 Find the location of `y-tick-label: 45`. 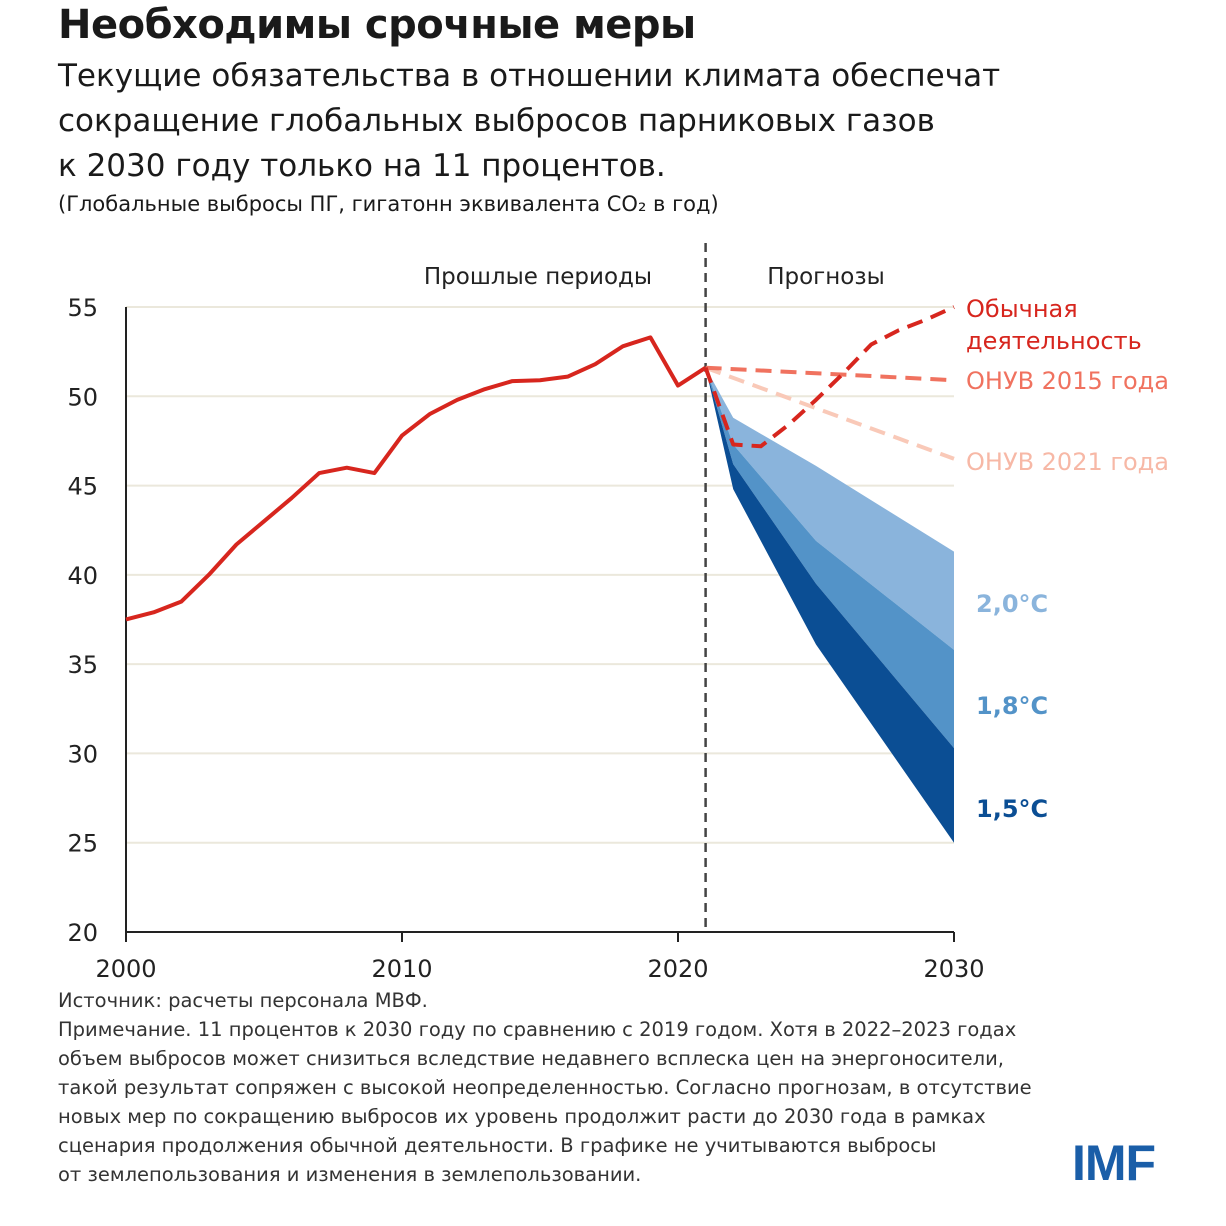

y-tick-label: 45 is located at coordinates (82, 487).